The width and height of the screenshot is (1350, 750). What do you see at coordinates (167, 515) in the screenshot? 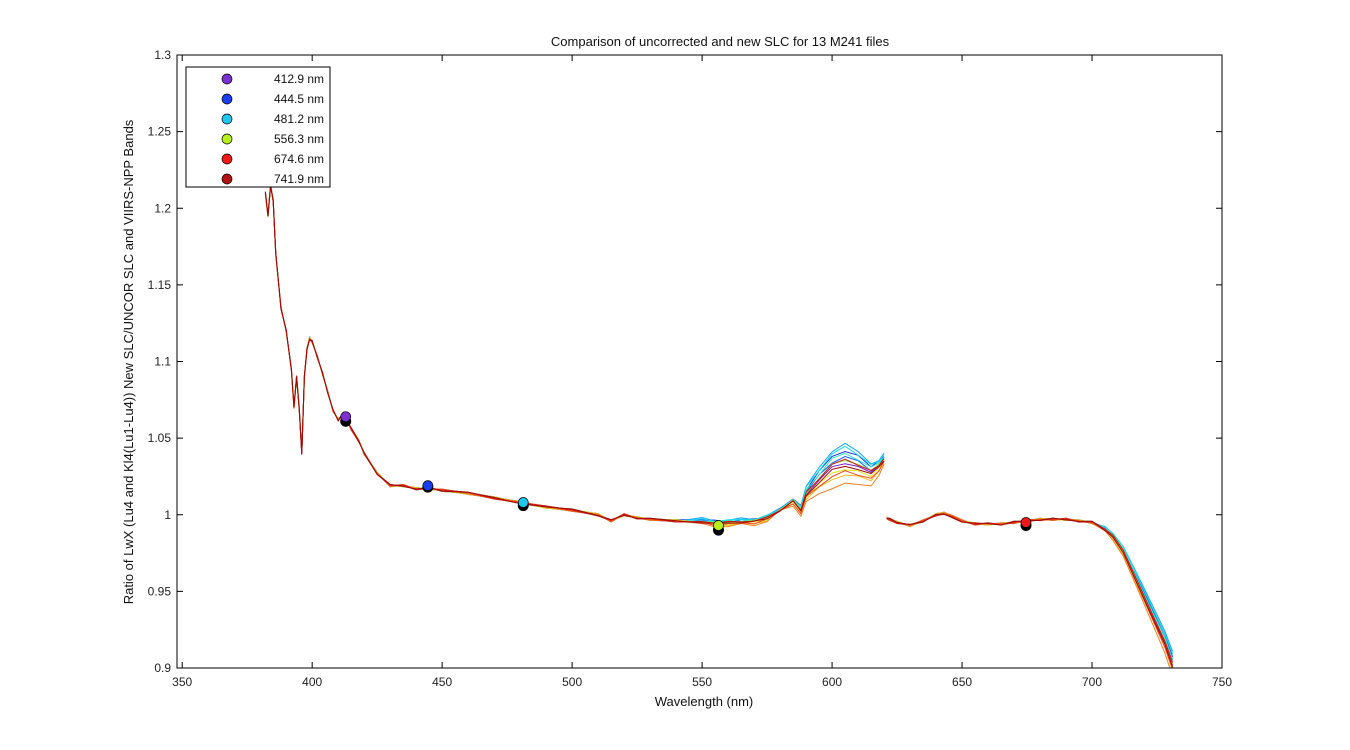
I see `y-tick-label: 1` at bounding box center [167, 515].